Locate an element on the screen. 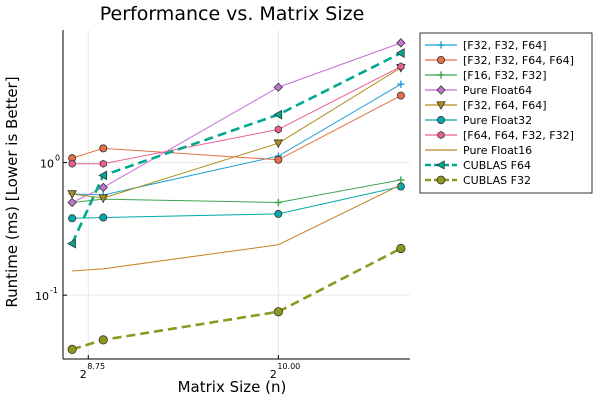 The image size is (600, 400). legend-item: [F32, F32, F64, F64] is located at coordinates (499, 60).